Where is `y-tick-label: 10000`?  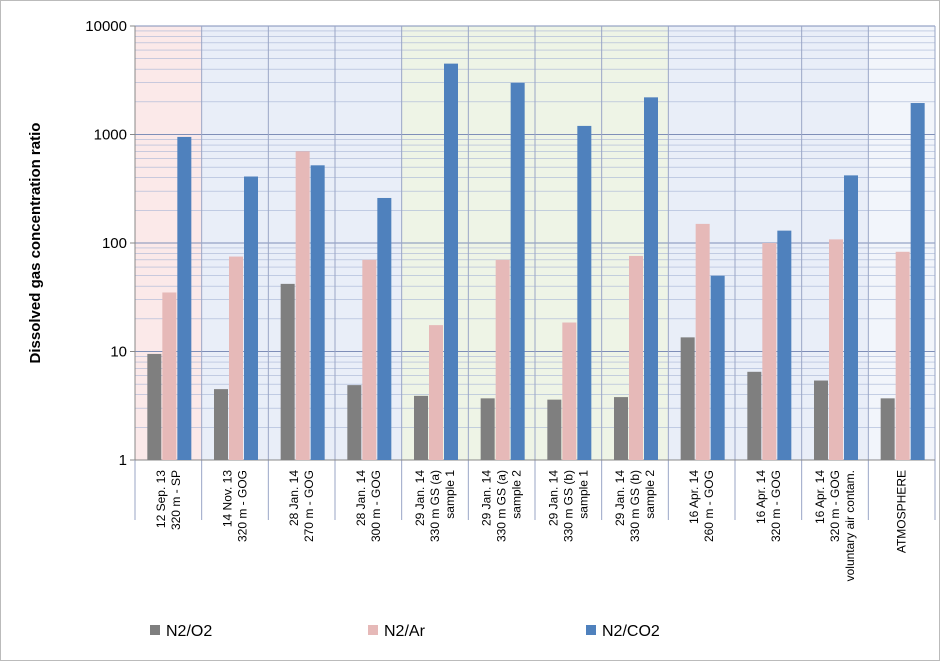 y-tick-label: 10000 is located at coordinates (106, 26).